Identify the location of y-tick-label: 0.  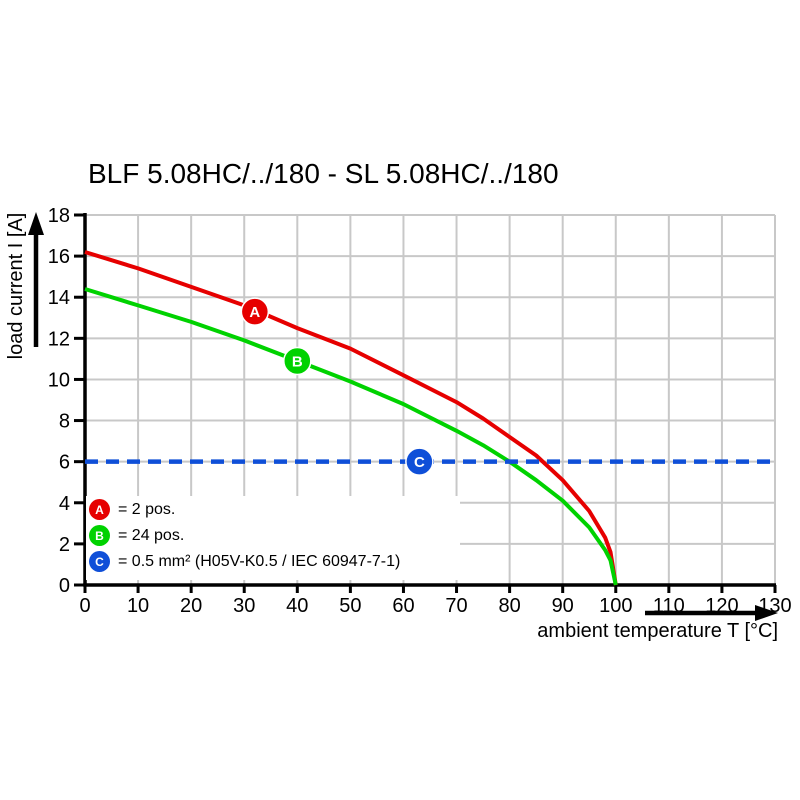
(64, 586).